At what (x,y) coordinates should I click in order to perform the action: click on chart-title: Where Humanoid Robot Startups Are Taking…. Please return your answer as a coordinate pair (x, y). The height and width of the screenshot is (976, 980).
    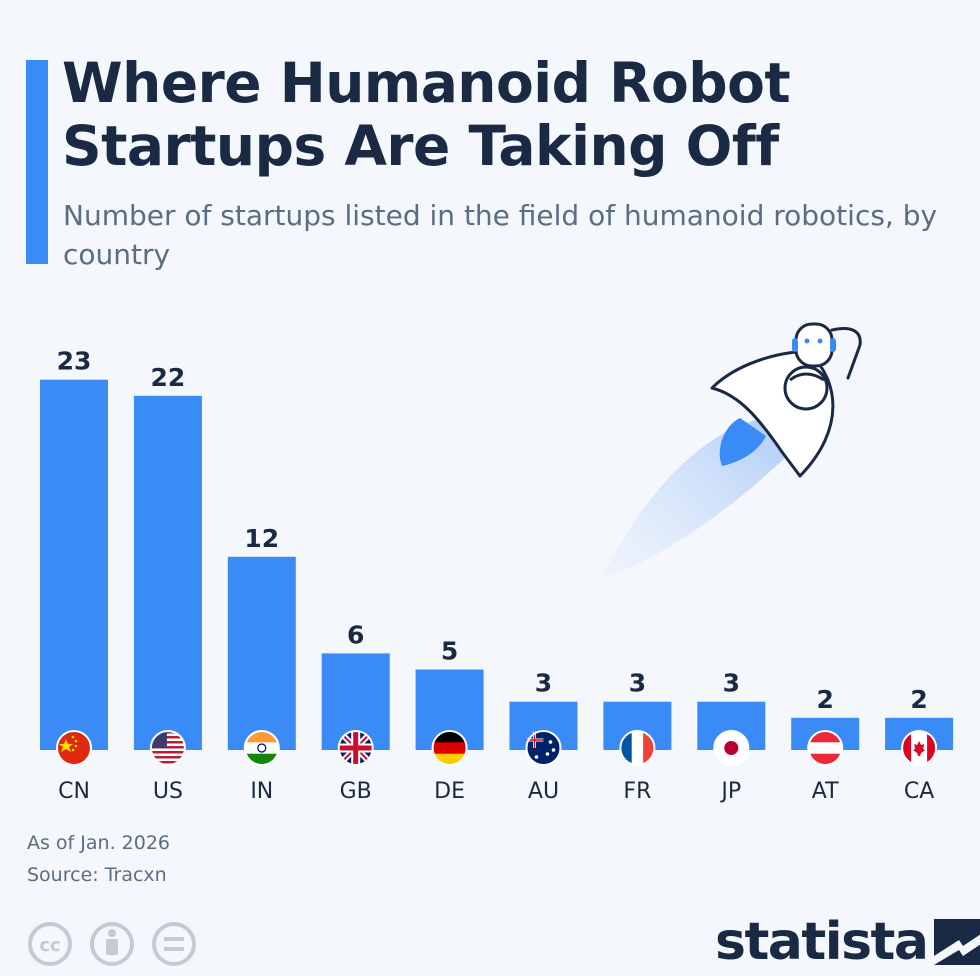
    Looking at the image, I should click on (426, 114).